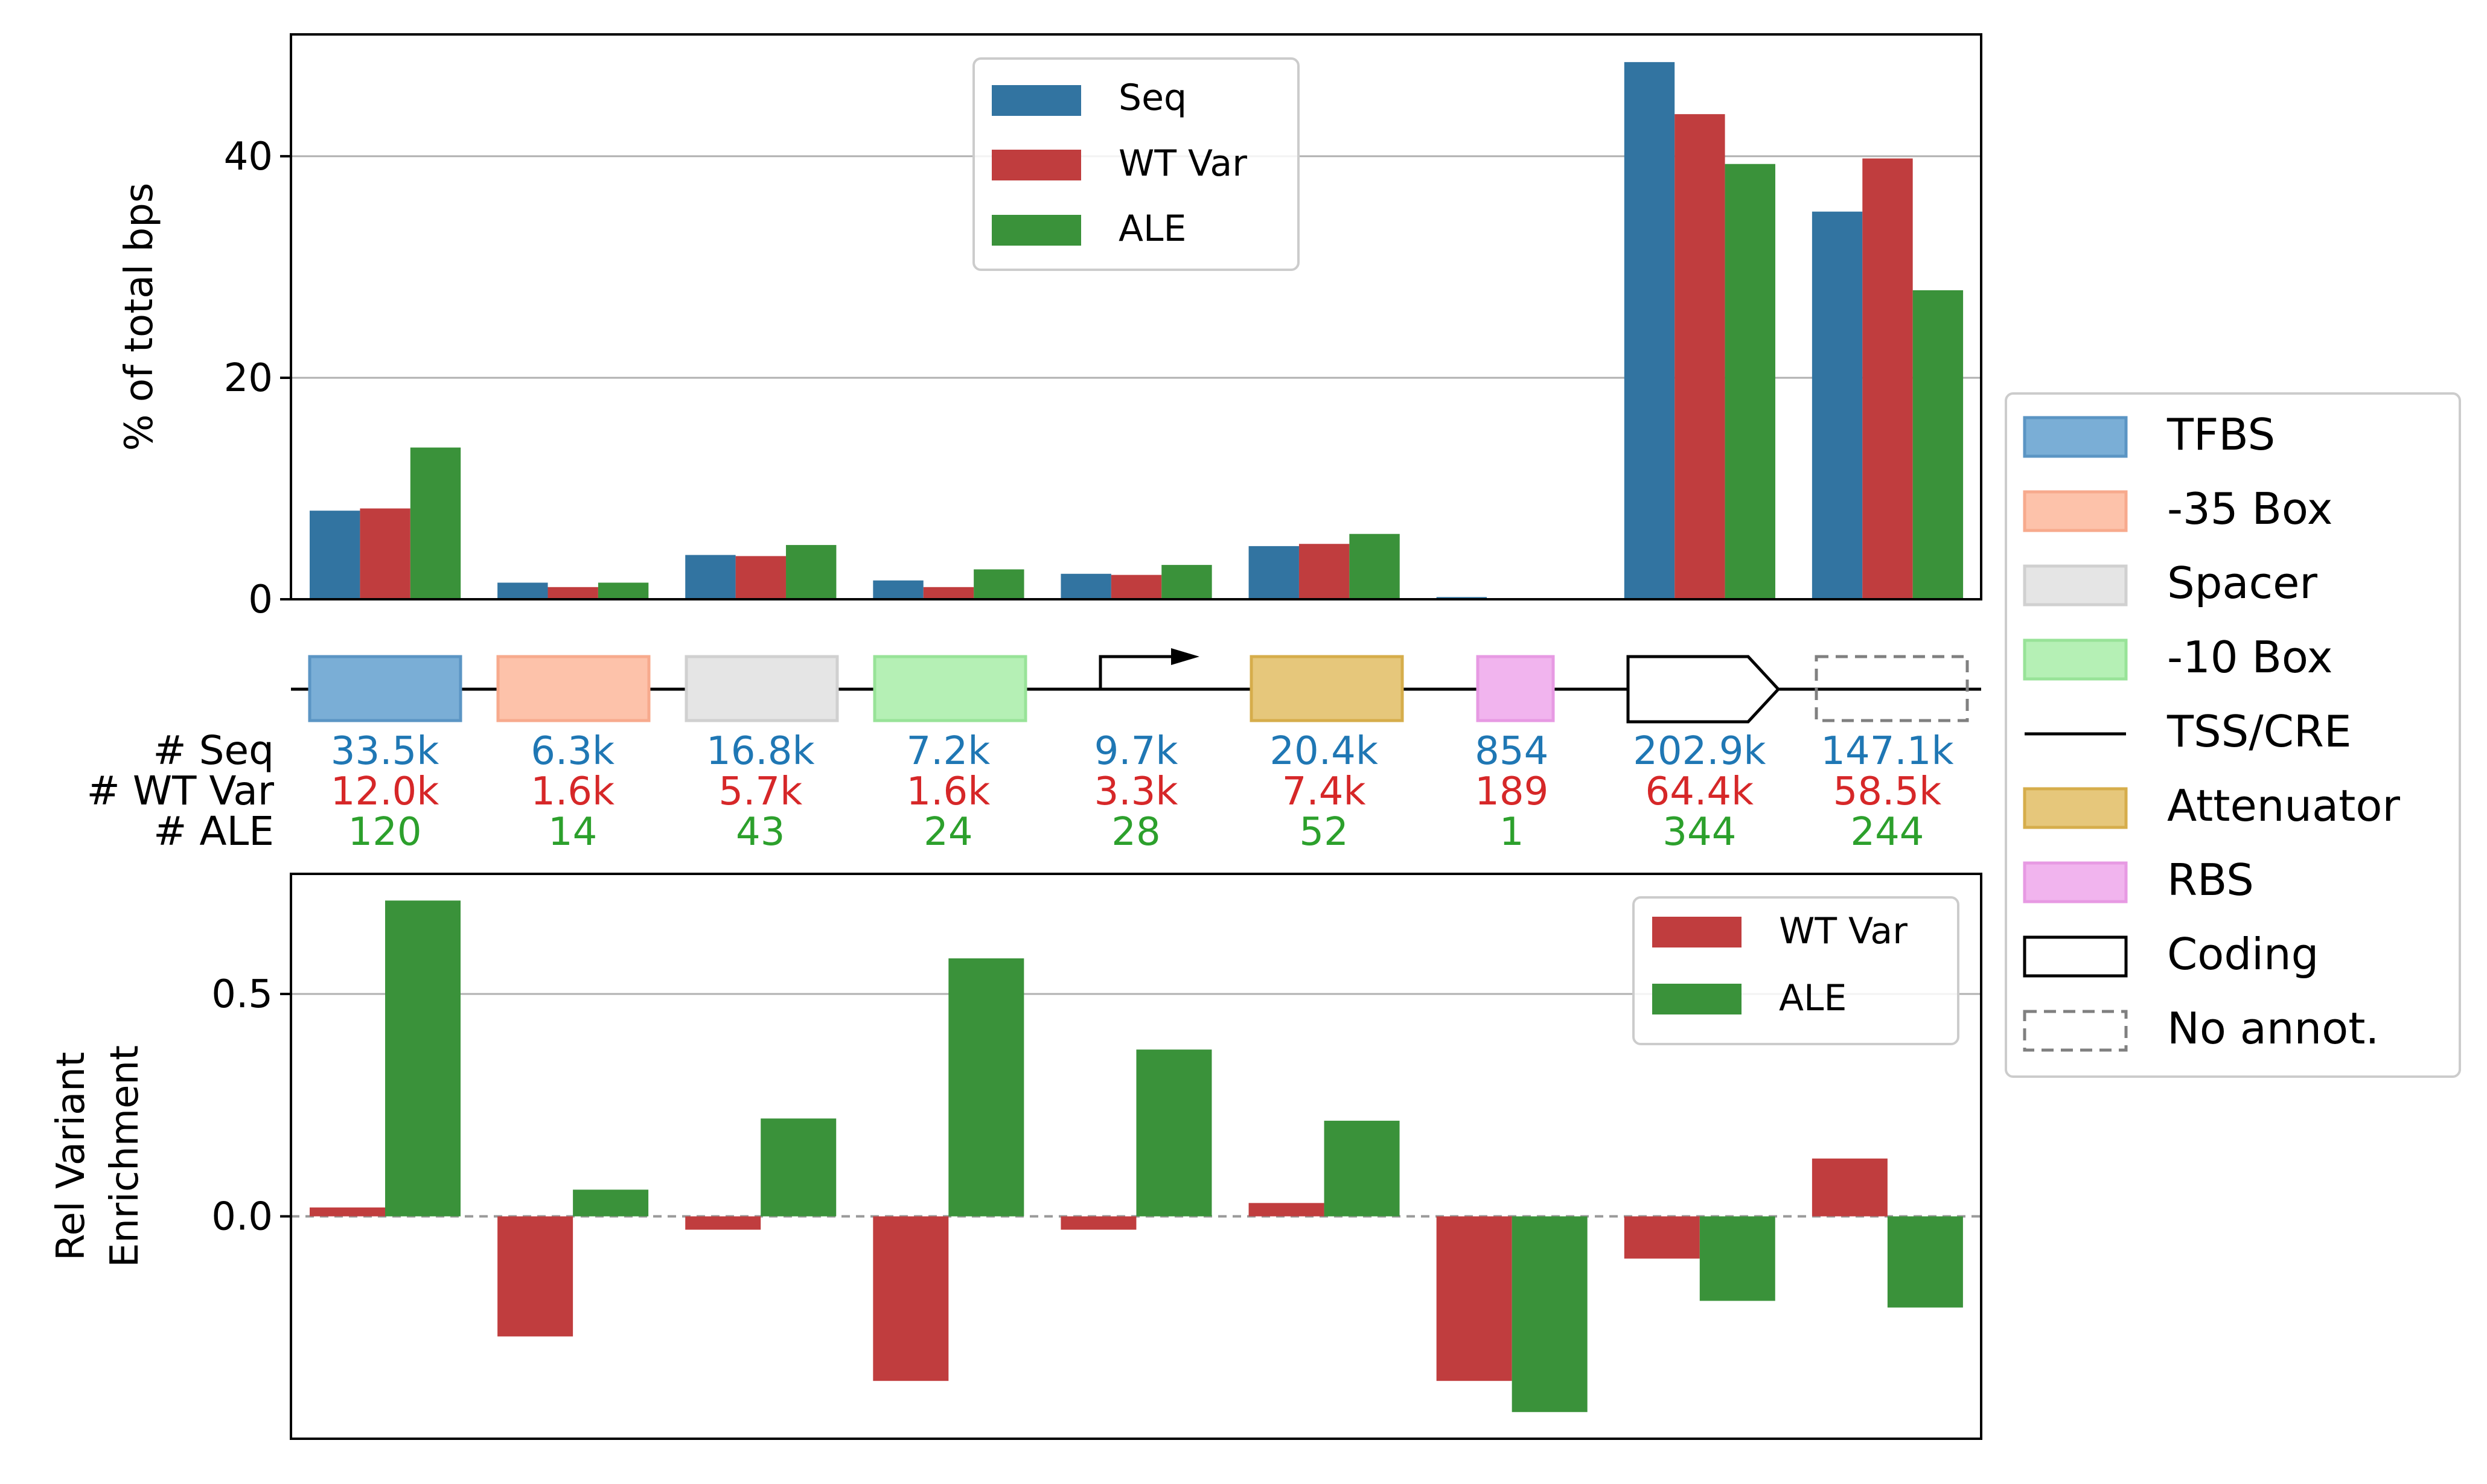  Describe the element at coordinates (948, 752) in the screenshot. I see `count-seq-10-box: 7.2k` at that location.